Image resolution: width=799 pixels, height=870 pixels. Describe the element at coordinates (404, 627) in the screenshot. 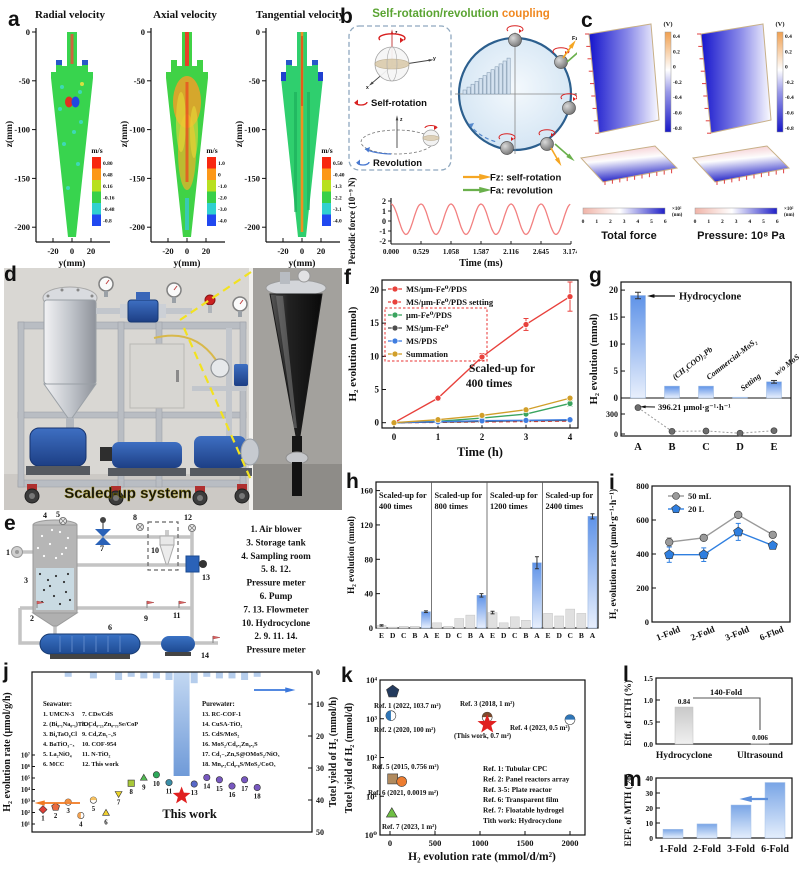

I see `bar-C` at that location.